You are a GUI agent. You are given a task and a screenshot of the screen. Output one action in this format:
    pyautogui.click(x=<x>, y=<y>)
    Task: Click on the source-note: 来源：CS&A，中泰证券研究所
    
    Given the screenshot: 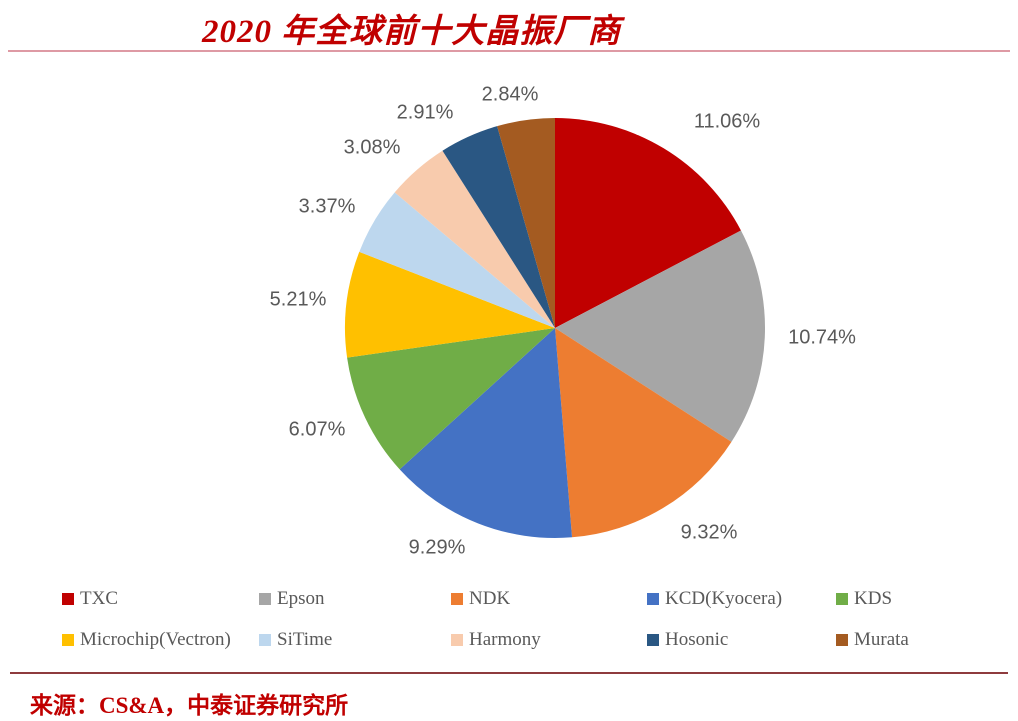 What is the action you would take?
    pyautogui.click(x=189, y=705)
    